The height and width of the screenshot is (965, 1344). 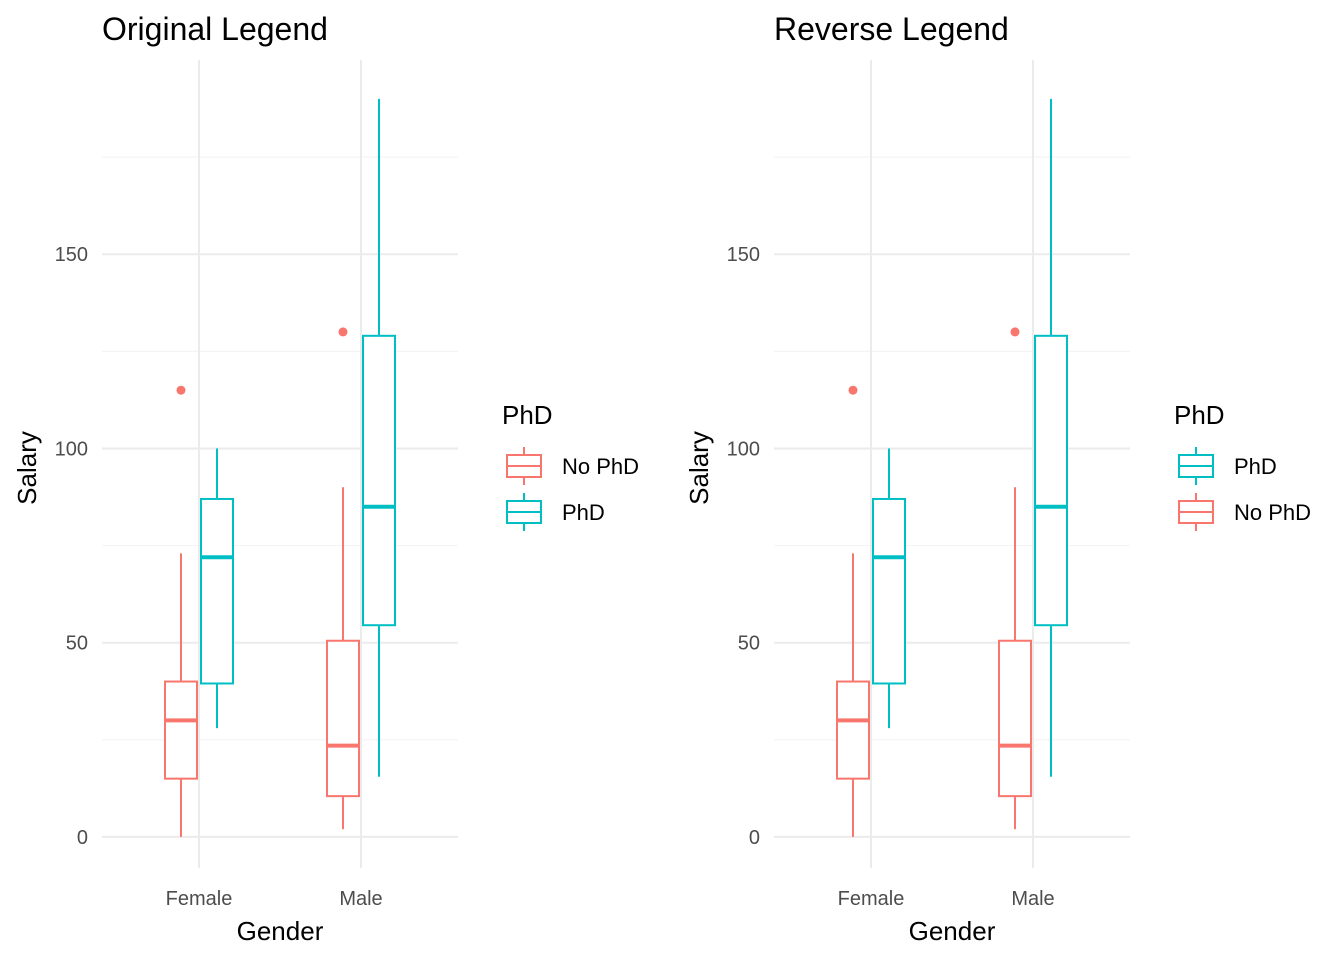 I want to click on legend: PhD No PhD PhD, so click(x=570, y=465).